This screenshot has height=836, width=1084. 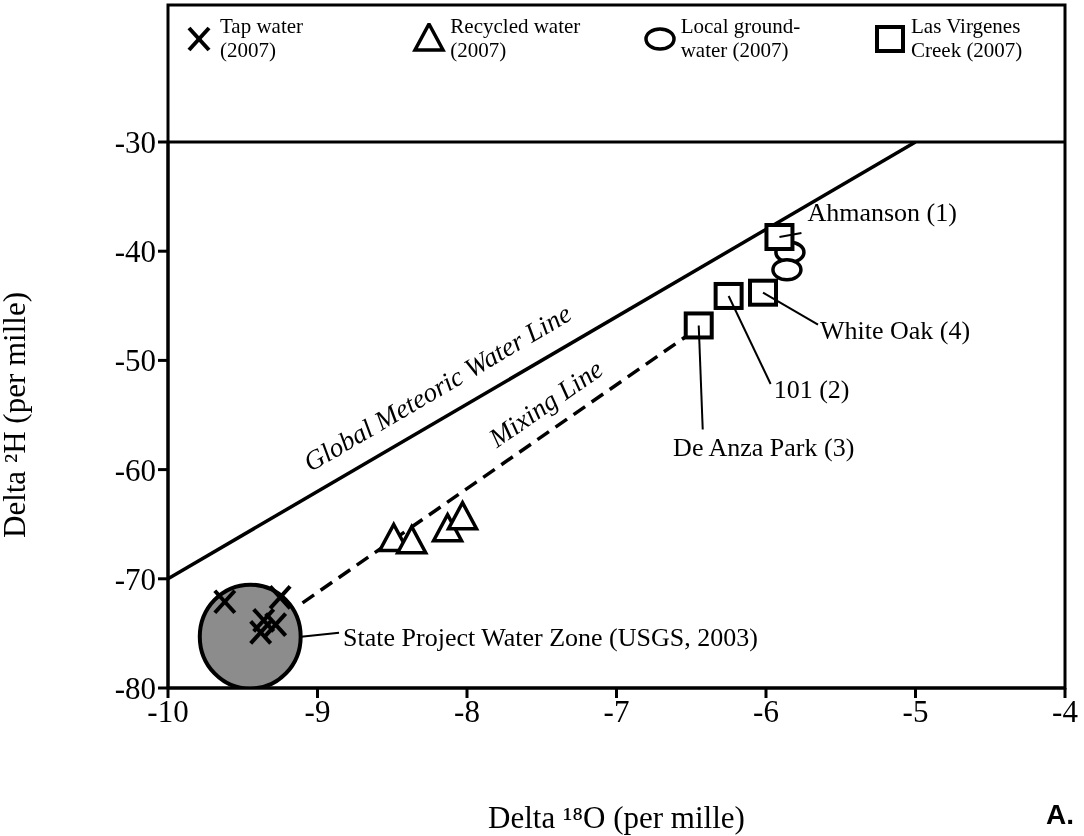 I want to click on y-tick-label: -60, so click(x=135, y=470).